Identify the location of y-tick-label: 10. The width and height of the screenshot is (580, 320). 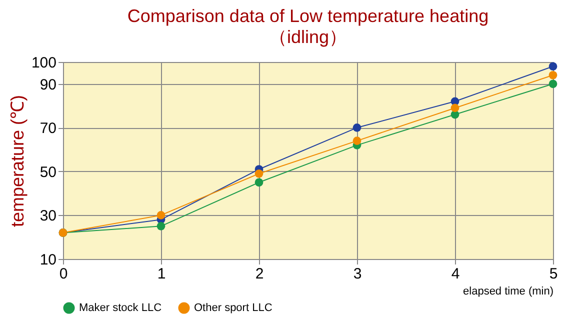
(48, 260).